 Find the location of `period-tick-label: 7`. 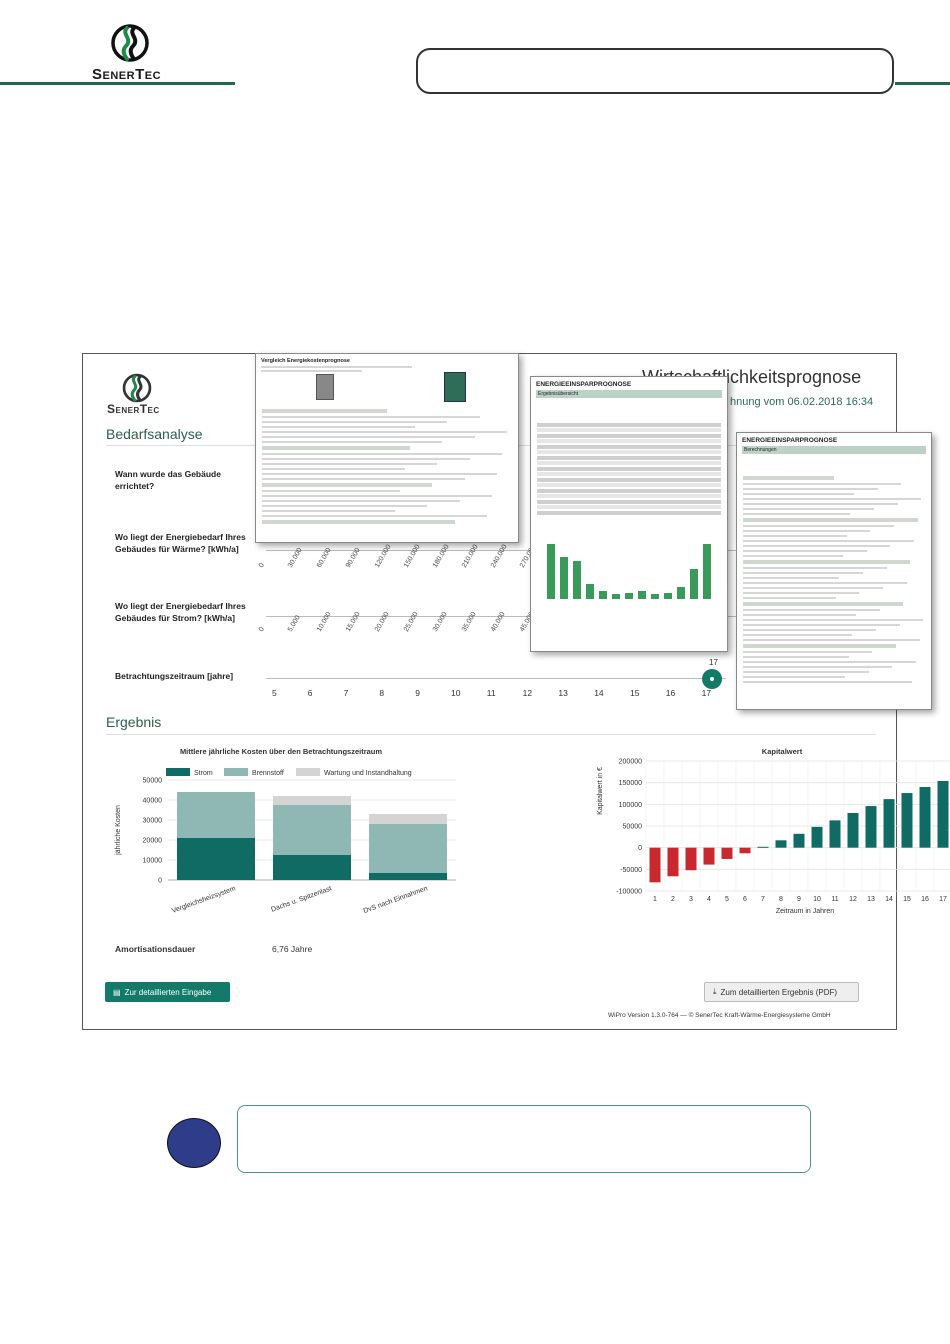

period-tick-label: 7 is located at coordinates (346, 693).